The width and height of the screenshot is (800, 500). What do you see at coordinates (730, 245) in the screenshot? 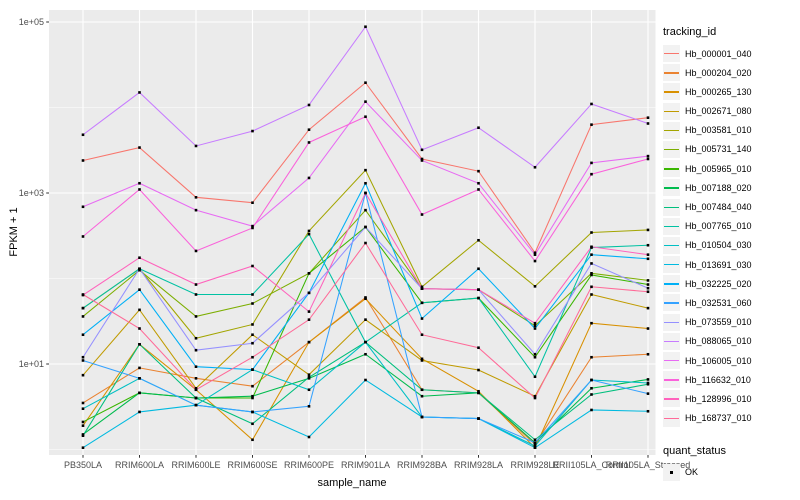
I see `legend-item: Hb_010504_030` at bounding box center [730, 245].